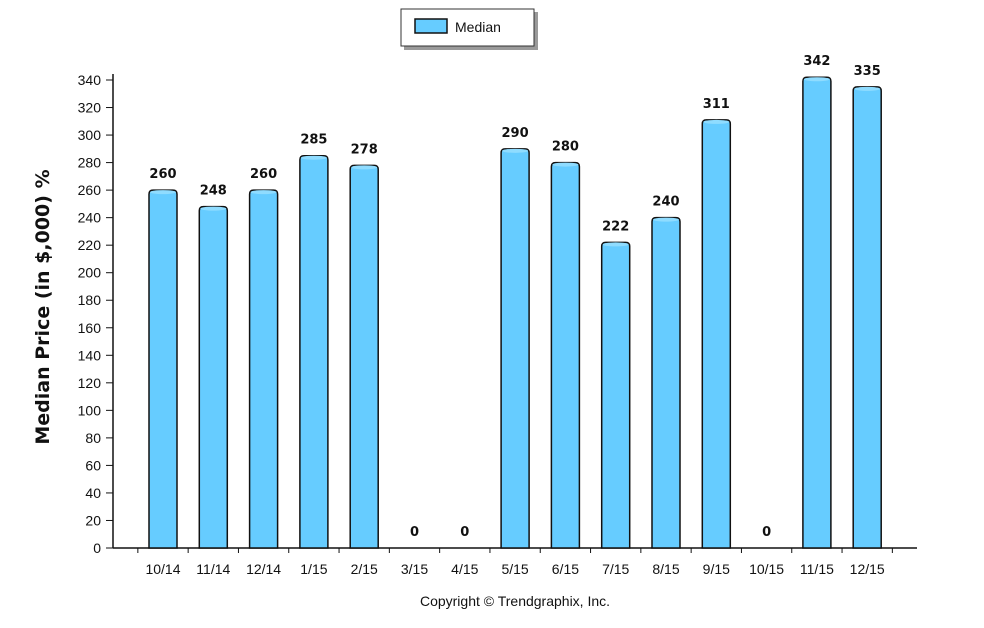  I want to click on data-label-9/15: 311, so click(716, 104).